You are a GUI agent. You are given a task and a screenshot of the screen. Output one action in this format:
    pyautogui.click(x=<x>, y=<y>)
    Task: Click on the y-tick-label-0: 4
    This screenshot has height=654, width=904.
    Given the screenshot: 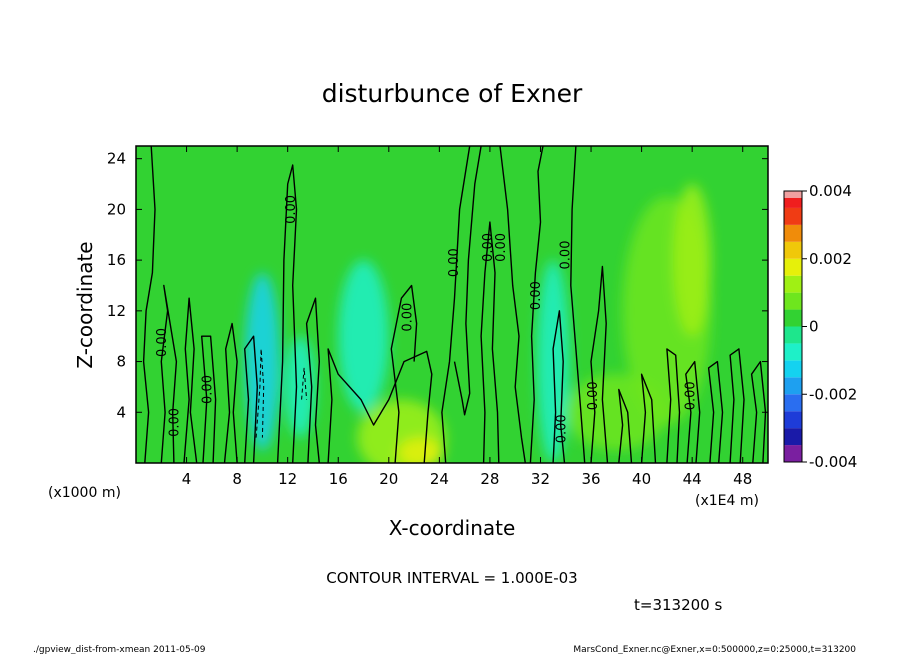 What is the action you would take?
    pyautogui.click(x=121, y=412)
    